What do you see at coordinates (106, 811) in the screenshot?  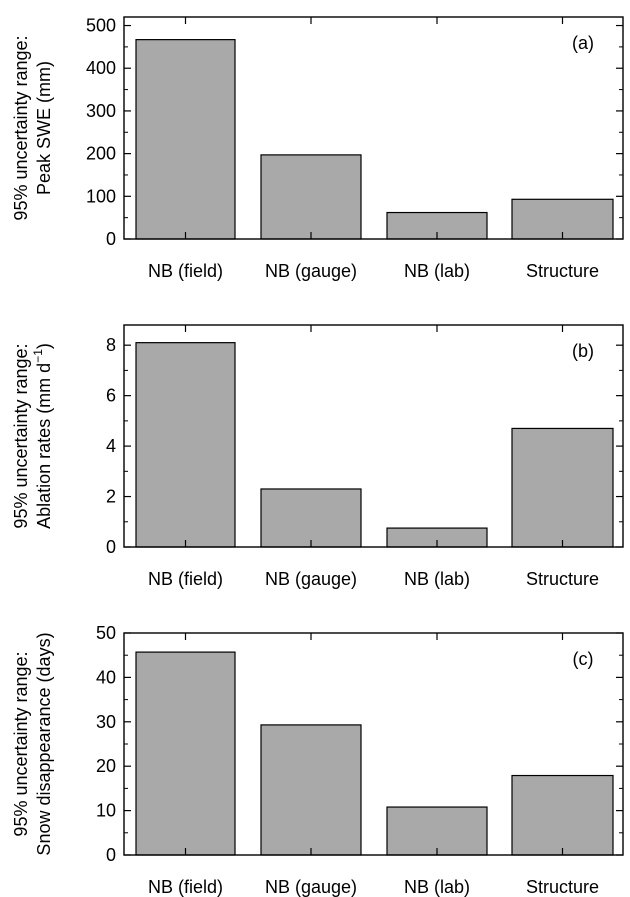 I see `y-tick-label: 10` at bounding box center [106, 811].